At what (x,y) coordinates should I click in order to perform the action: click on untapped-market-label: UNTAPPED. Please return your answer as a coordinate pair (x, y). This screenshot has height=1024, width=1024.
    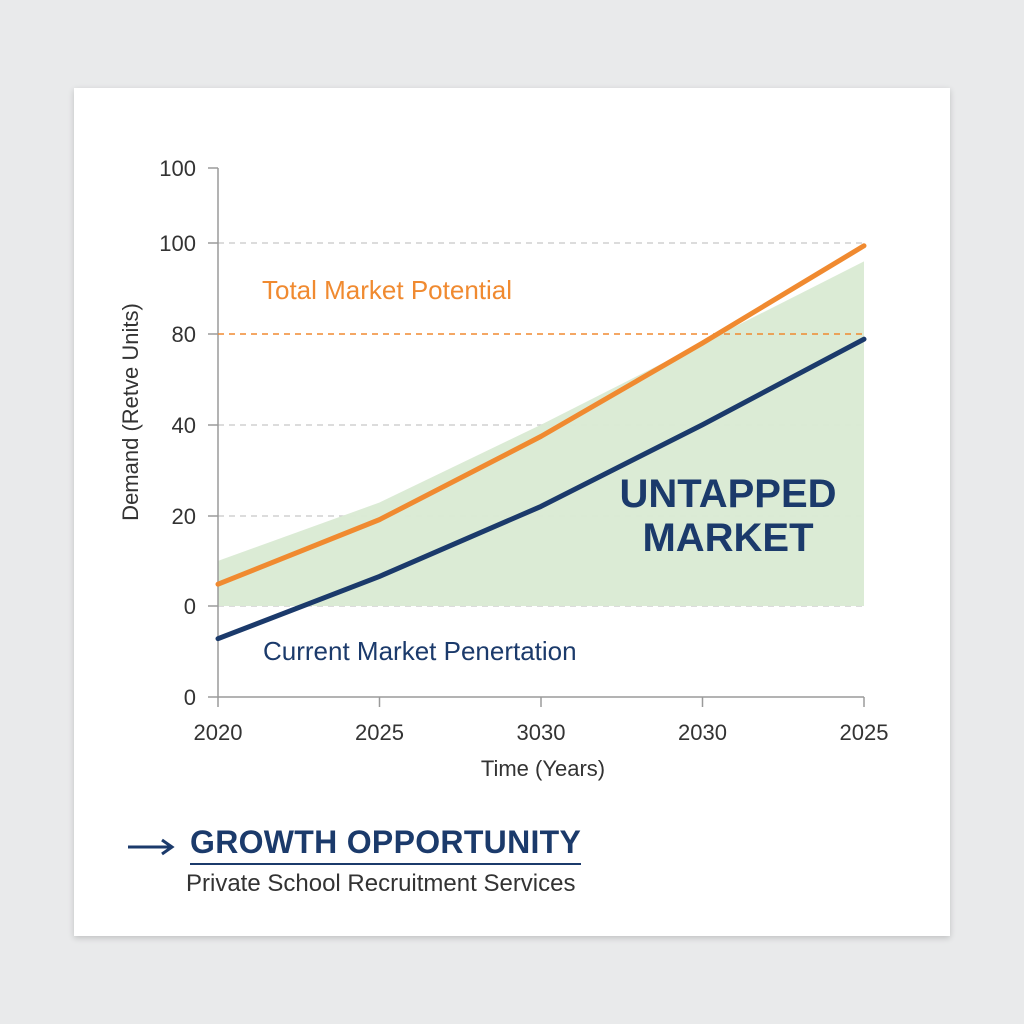
    Looking at the image, I should click on (727, 494).